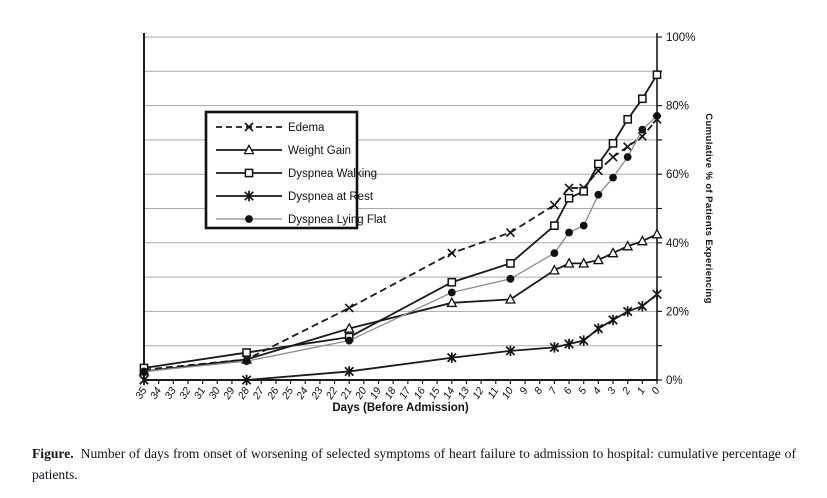 The width and height of the screenshot is (827, 498). What do you see at coordinates (567, 390) in the screenshot?
I see `x-tick-label: 6` at bounding box center [567, 390].